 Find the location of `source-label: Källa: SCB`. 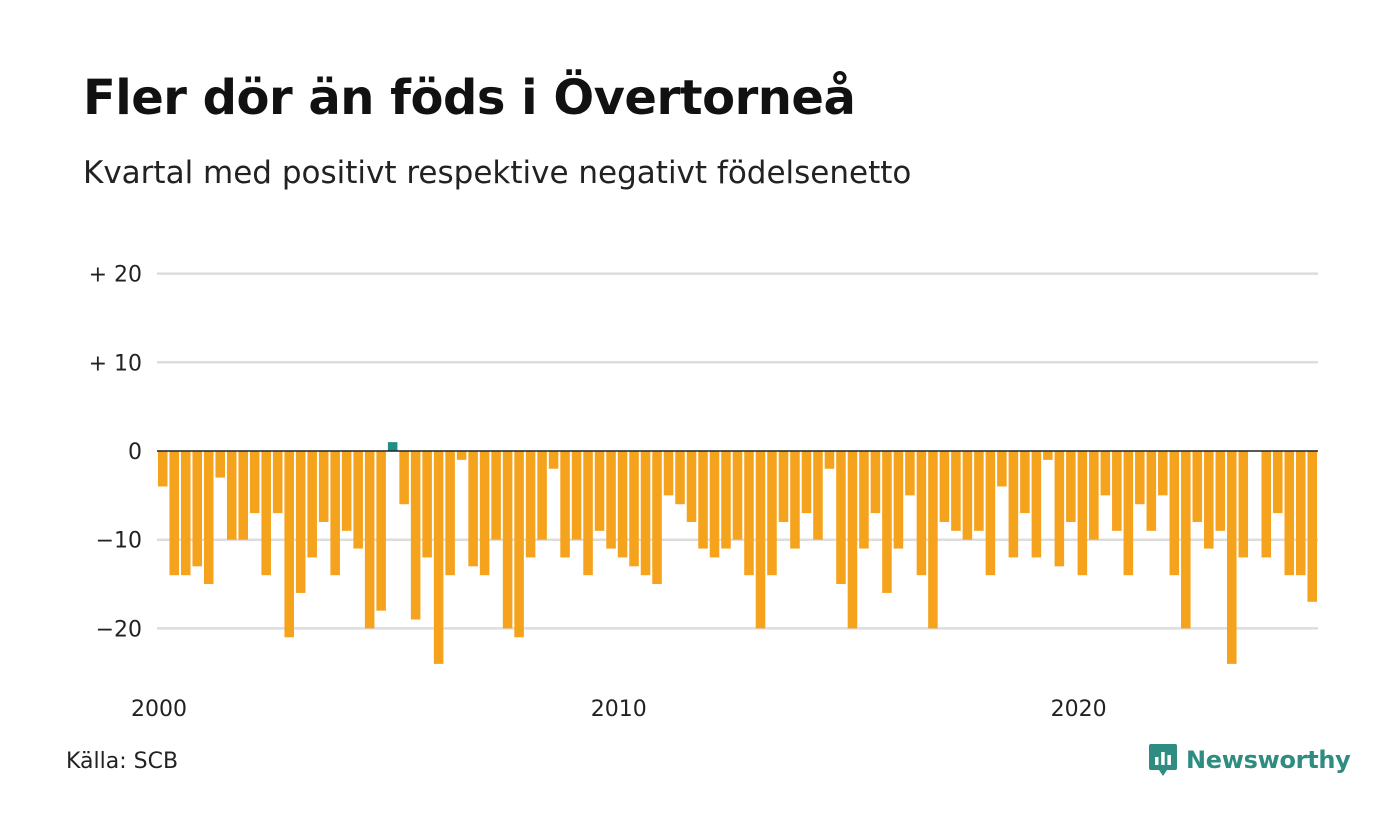

source-label: Källa: SCB is located at coordinates (122, 761).